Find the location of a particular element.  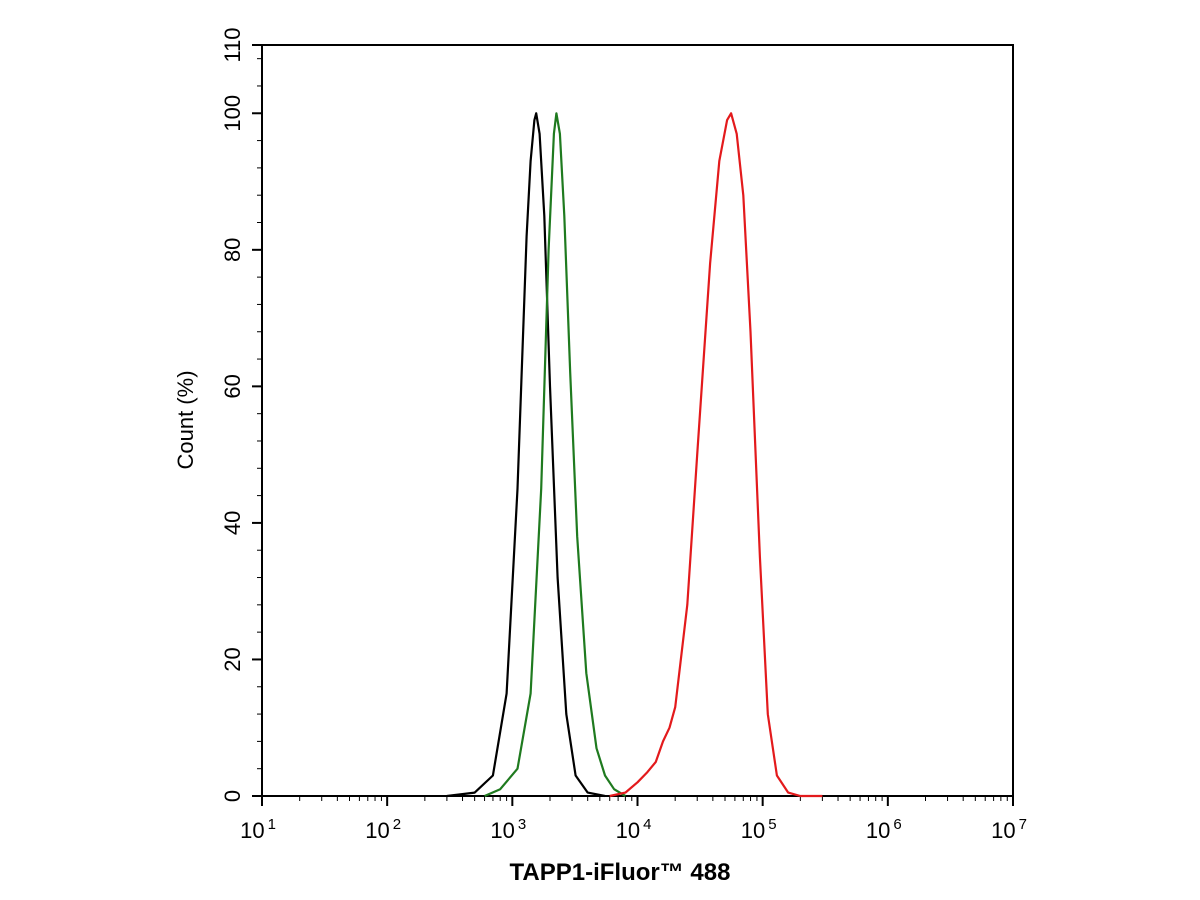

x-axis: 10 1 10 2 10 3 10 4 10 5 10 6 10 7 is located at coordinates (633, 819).